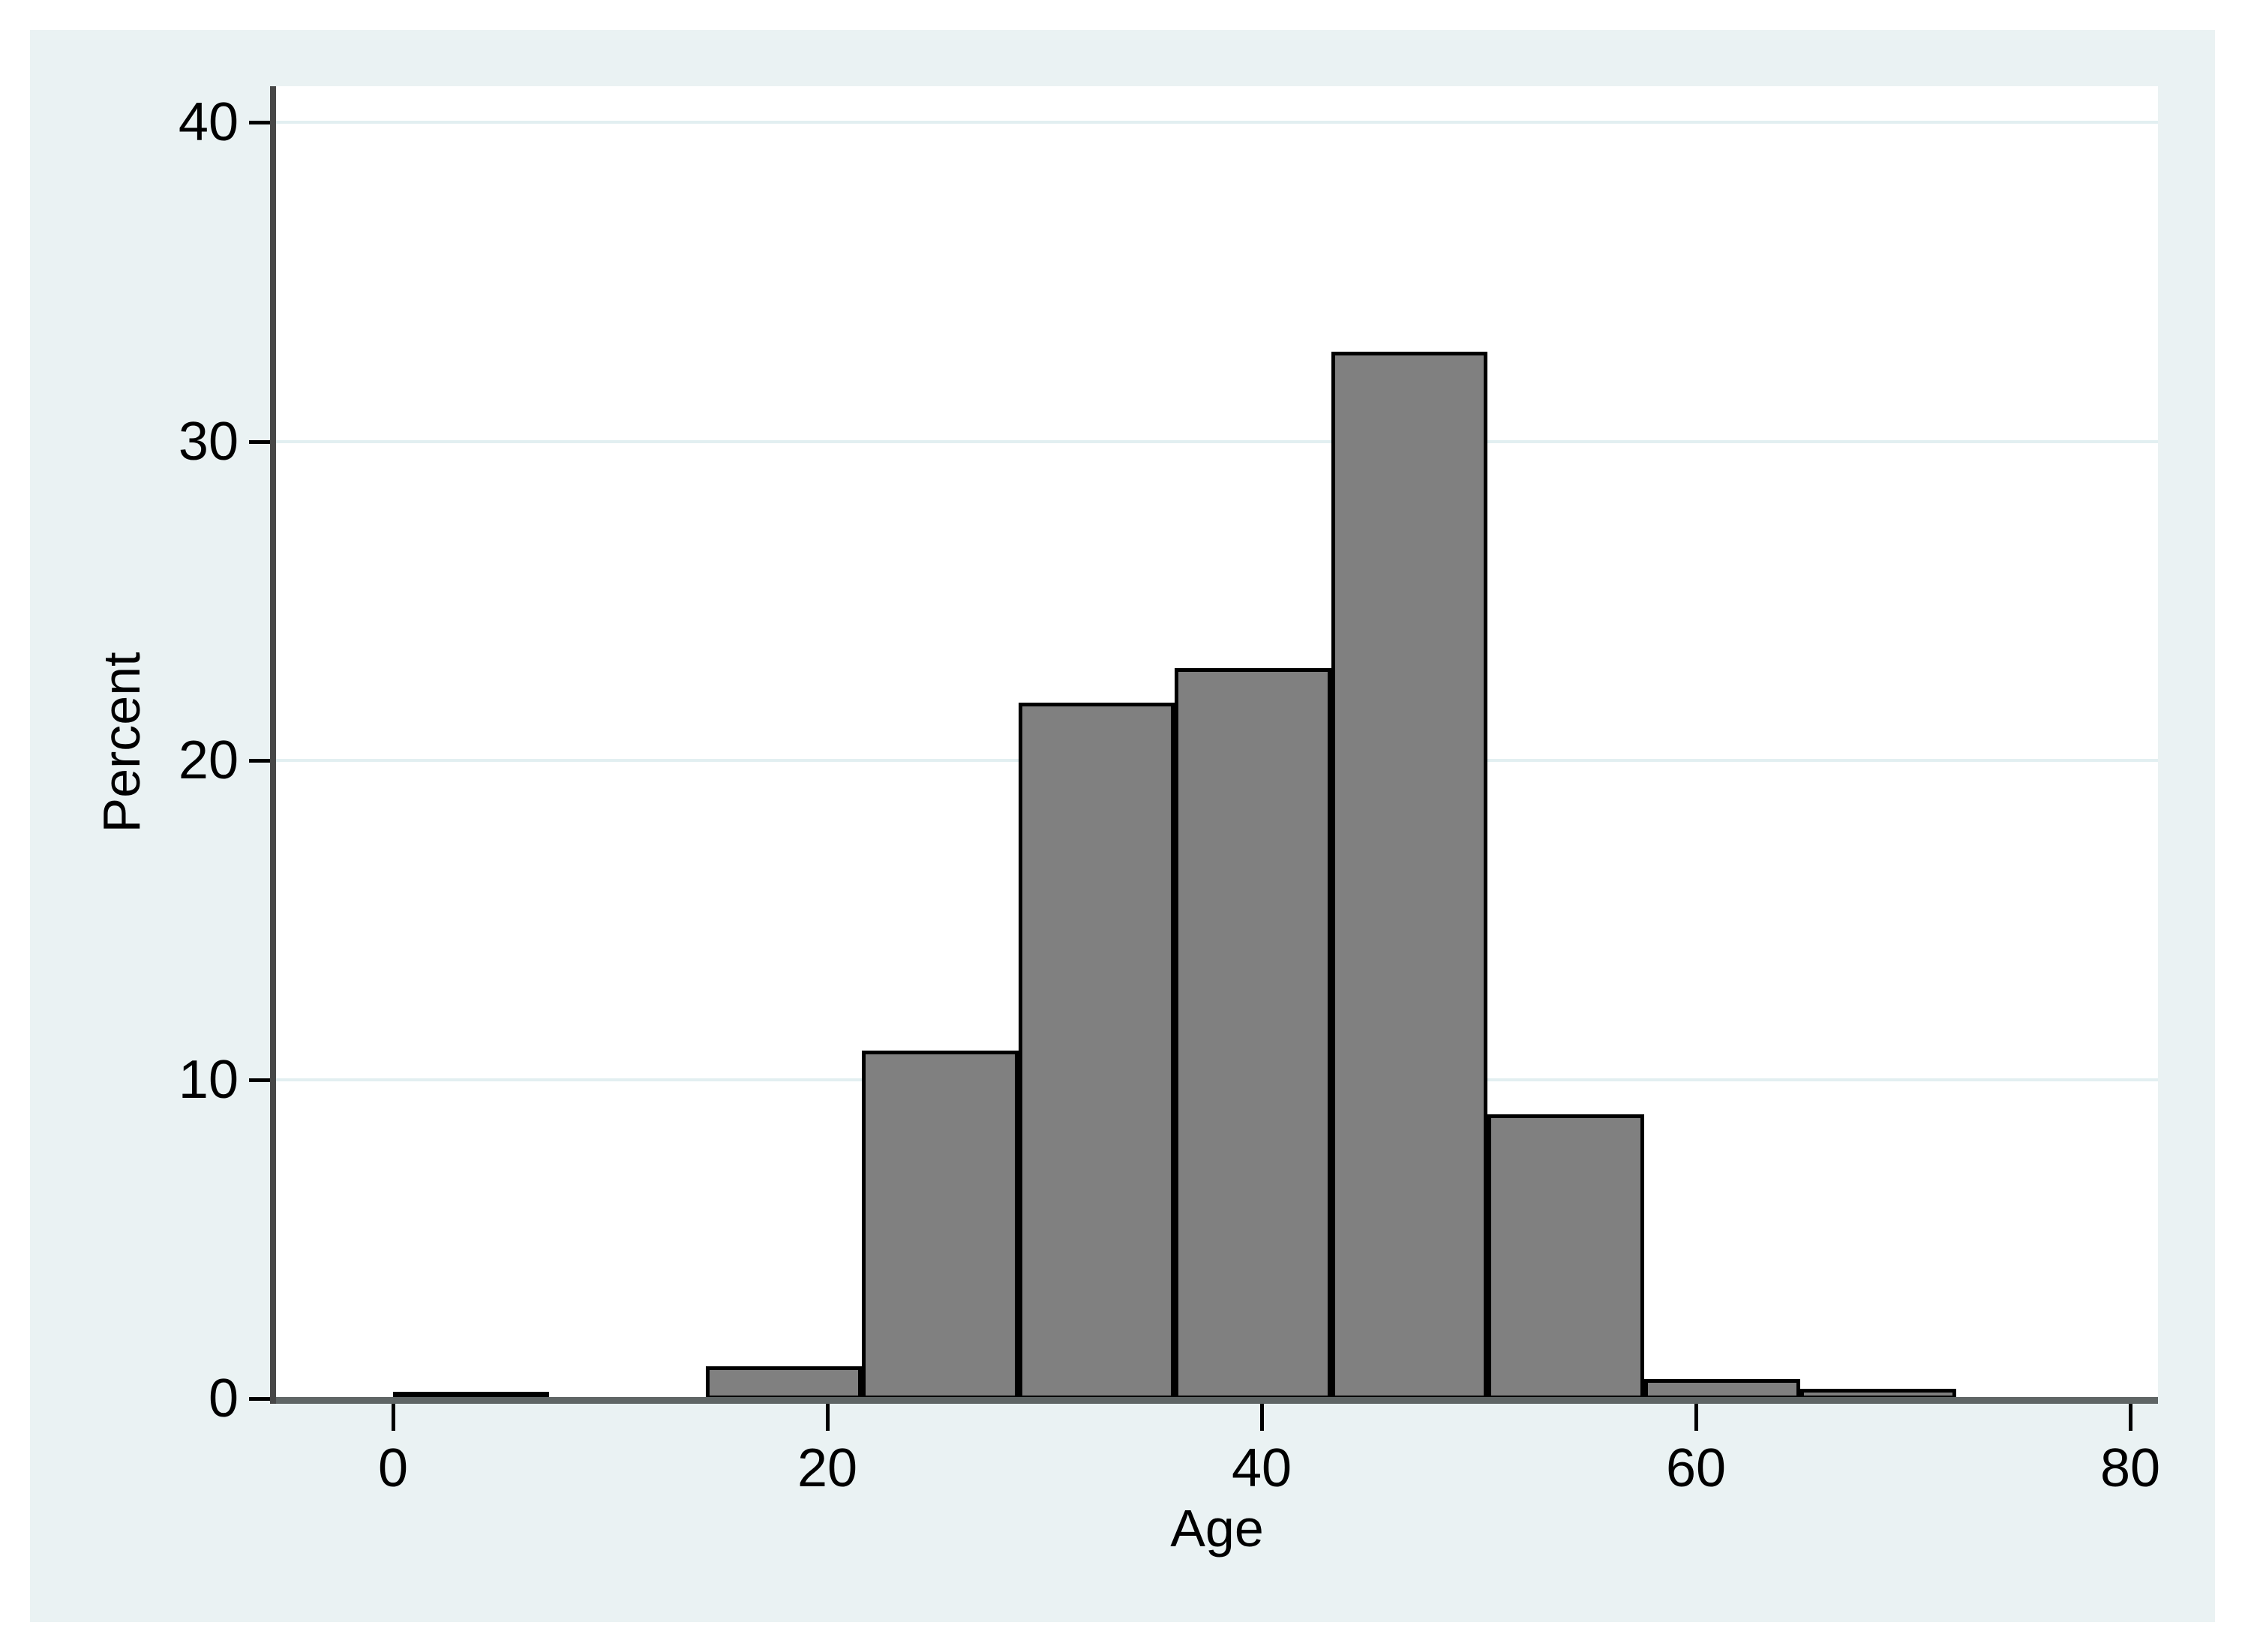 This screenshot has width=2251, height=1652. I want to click on x-axis-tick-label: 0, so click(393, 1468).